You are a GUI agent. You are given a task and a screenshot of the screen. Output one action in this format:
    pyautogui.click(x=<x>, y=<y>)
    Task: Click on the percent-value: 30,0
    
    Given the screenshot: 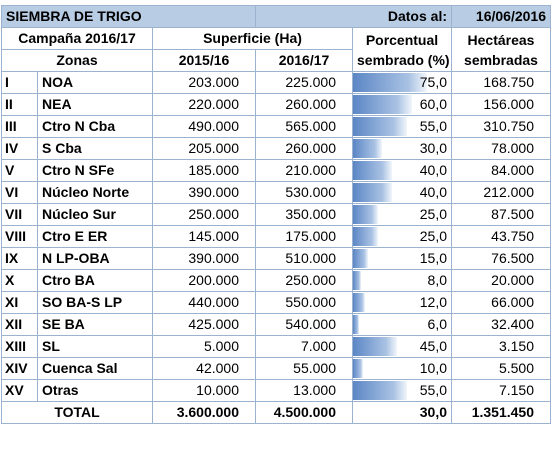 What is the action you would take?
    pyautogui.click(x=433, y=148)
    